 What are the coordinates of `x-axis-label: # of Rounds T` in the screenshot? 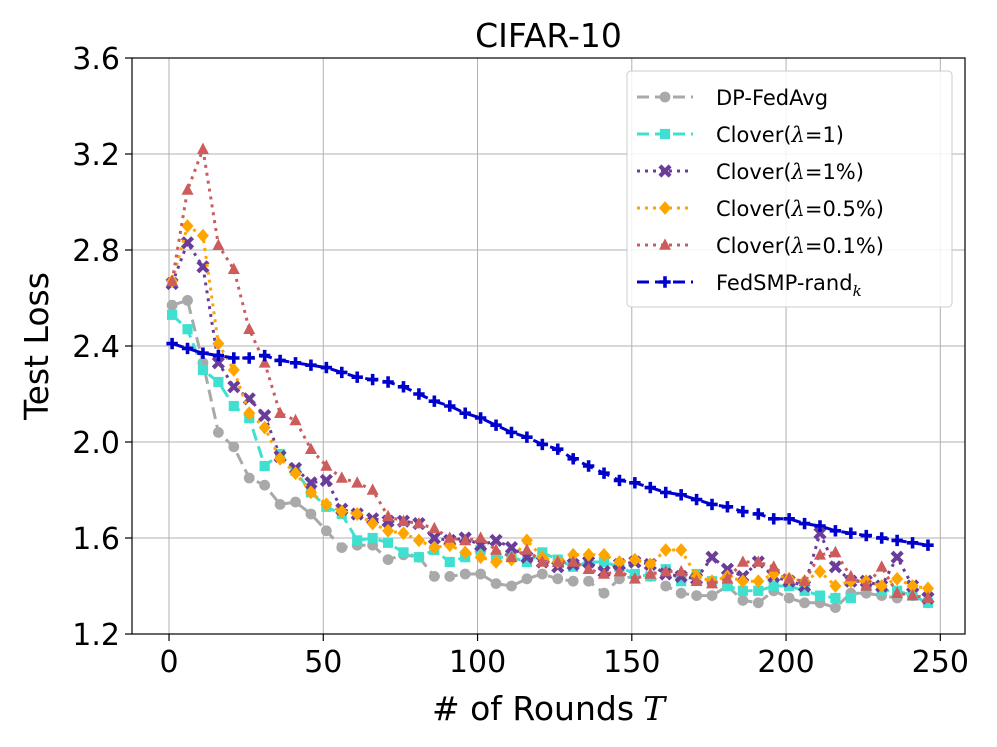 It's located at (550, 708).